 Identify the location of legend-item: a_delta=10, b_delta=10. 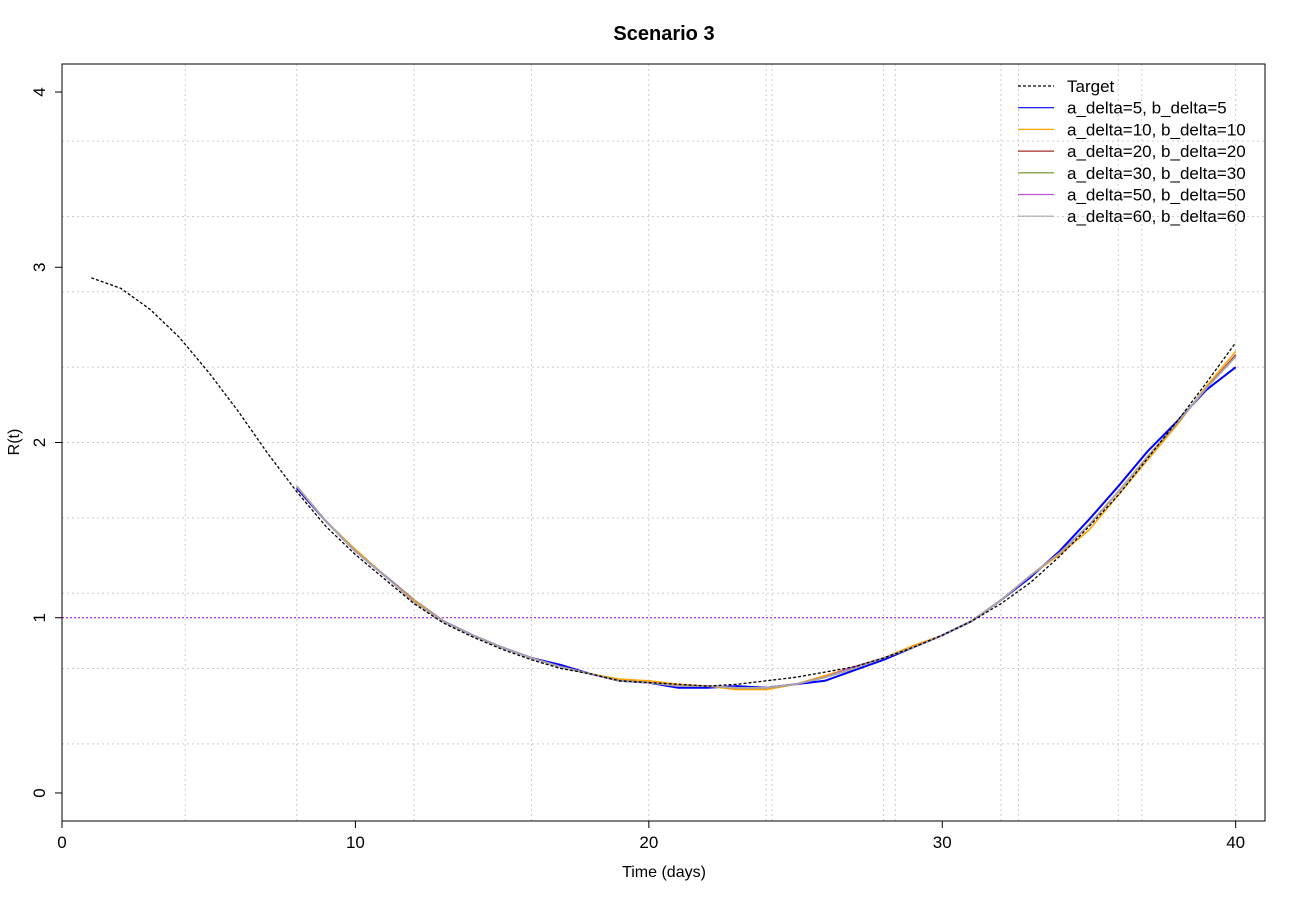
(1132, 129).